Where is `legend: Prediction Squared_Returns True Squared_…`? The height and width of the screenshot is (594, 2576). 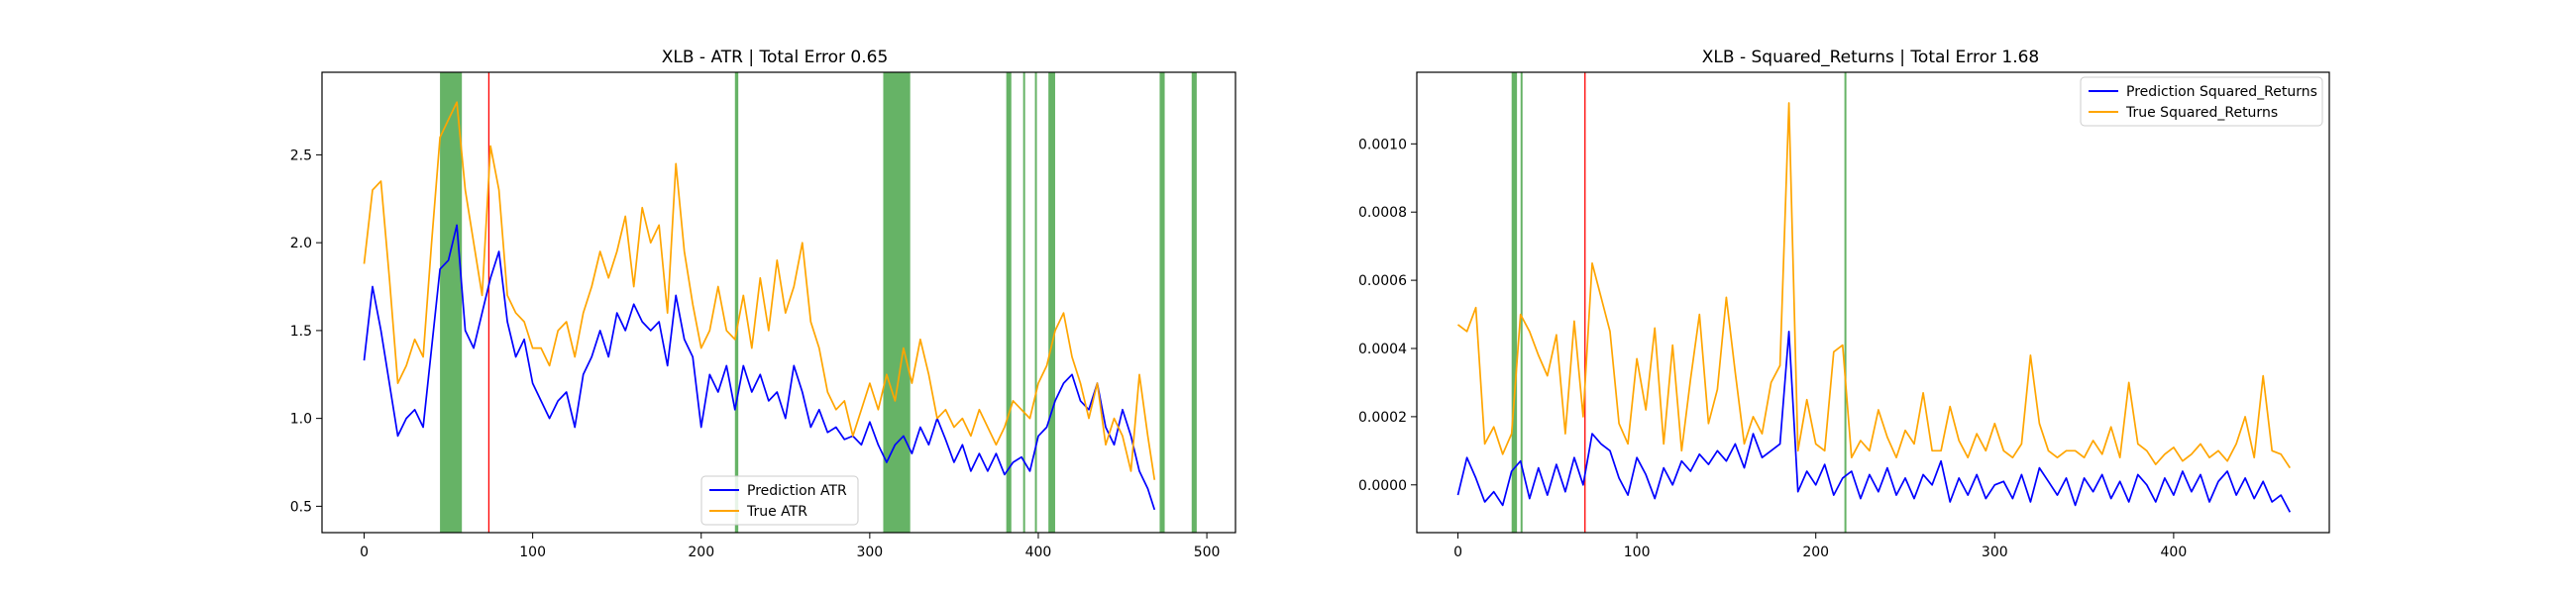 legend: Prediction Squared_Returns True Squared_… is located at coordinates (2201, 101).